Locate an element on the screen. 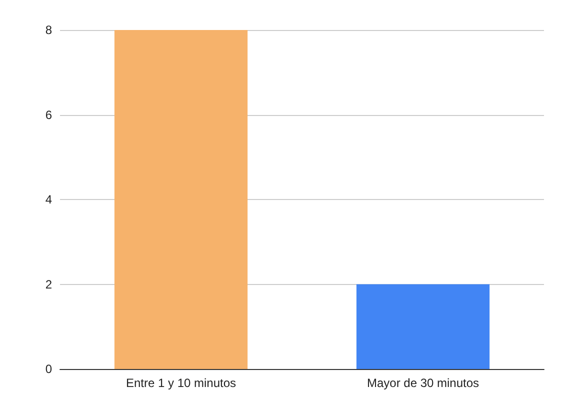 The image size is (564, 414). x-tick-label: Entre 1 y 10 minutos is located at coordinates (181, 383).